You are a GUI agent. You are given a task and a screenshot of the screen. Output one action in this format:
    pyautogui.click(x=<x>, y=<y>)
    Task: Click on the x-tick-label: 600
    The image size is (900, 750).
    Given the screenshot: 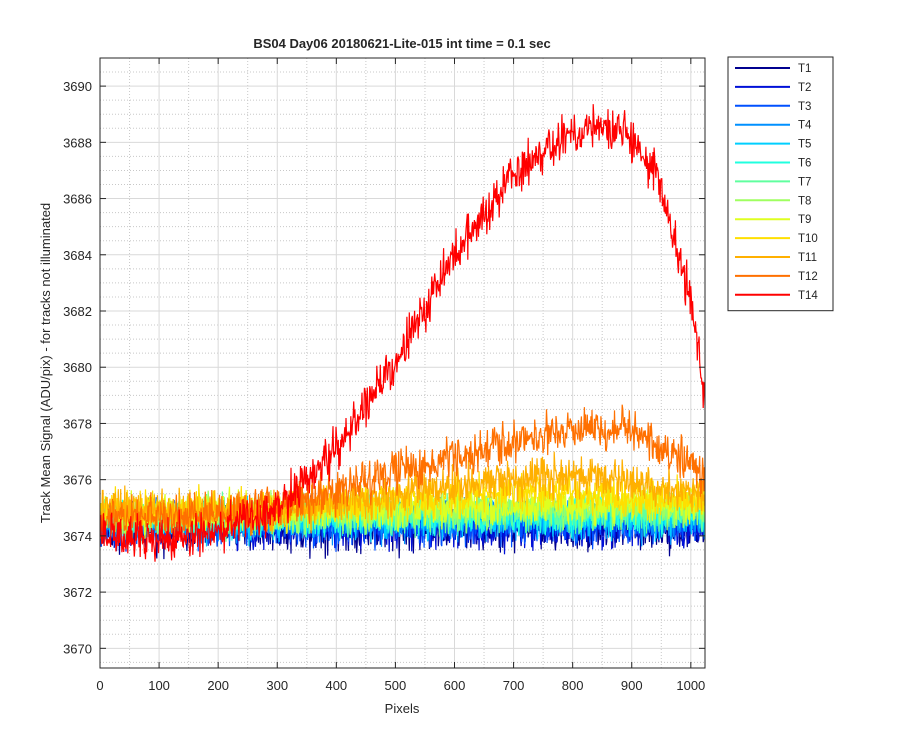 What is the action you would take?
    pyautogui.click(x=455, y=685)
    